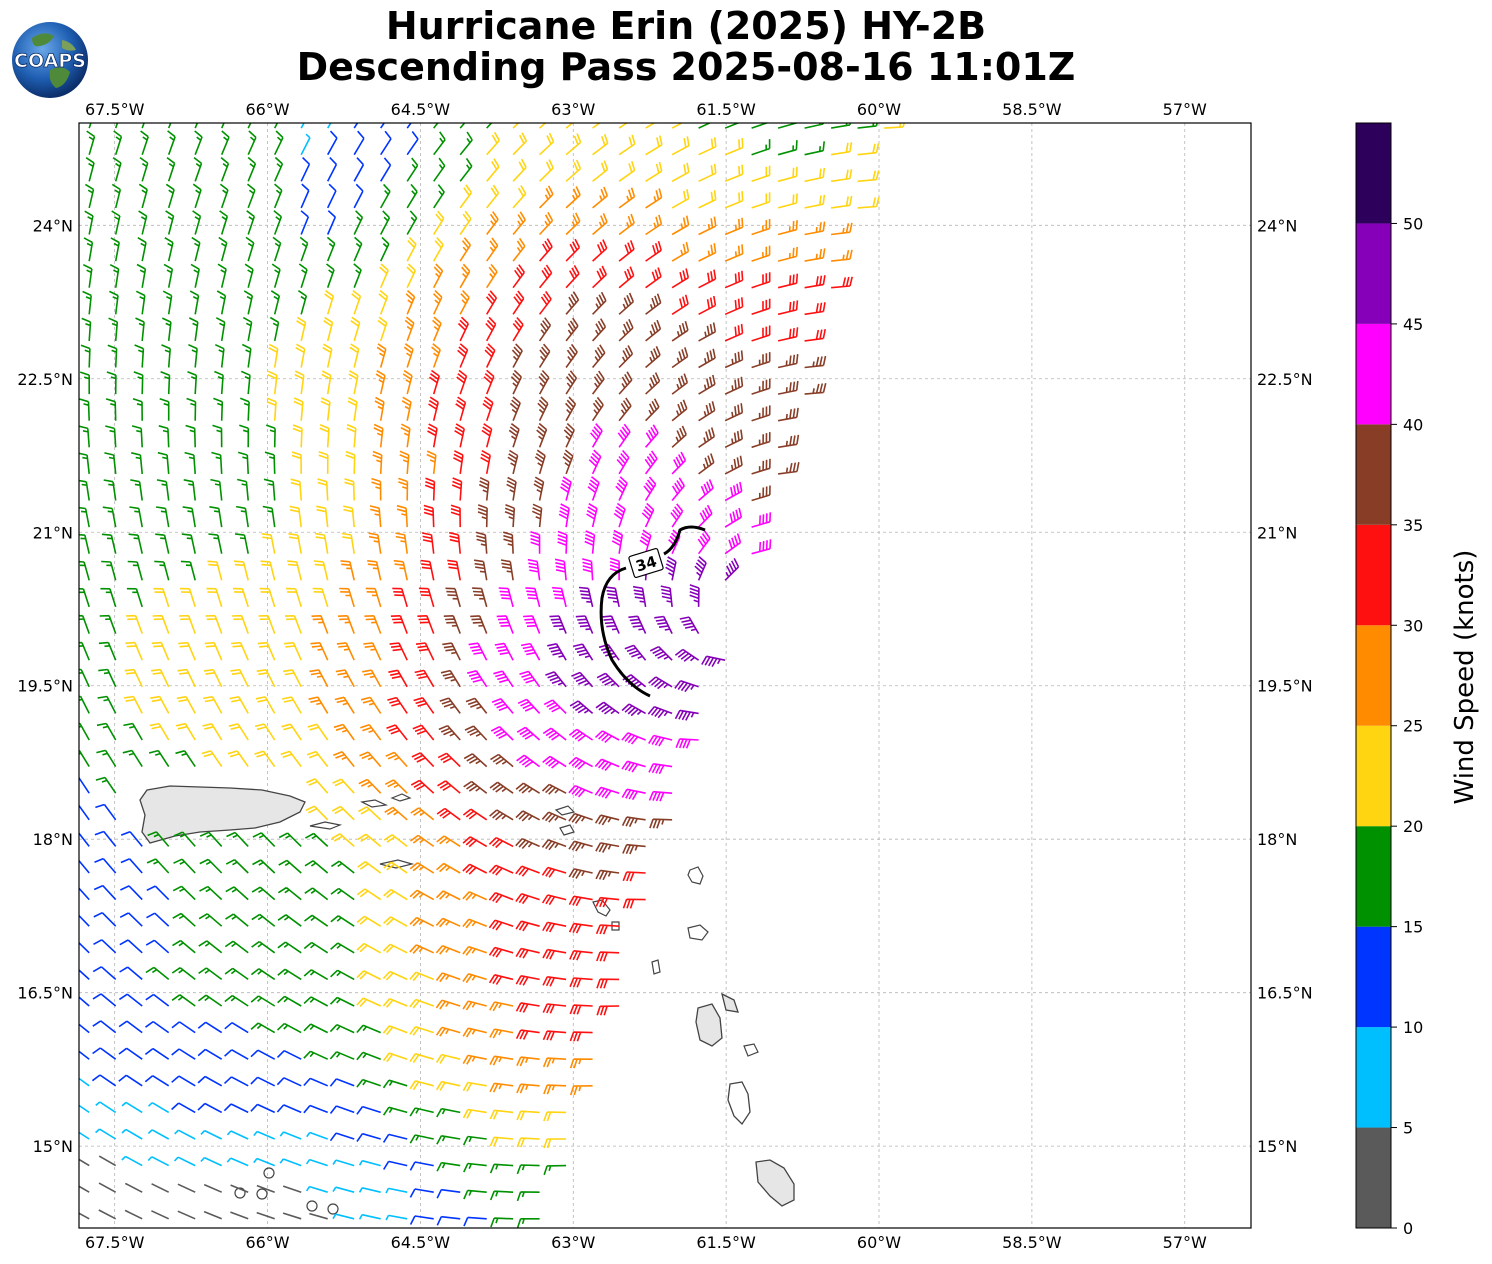 The height and width of the screenshot is (1264, 1492). What do you see at coordinates (267, 109) in the screenshot?
I see `lon-tick-top: 66°W` at bounding box center [267, 109].